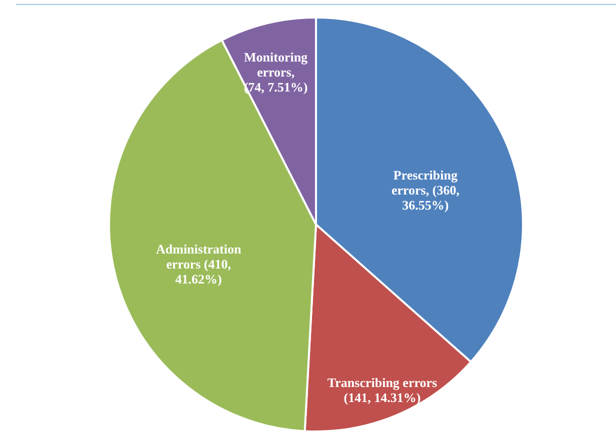  Describe the element at coordinates (382, 390) in the screenshot. I see `slice-label: Transcribing errors (141, 14.31%)` at that location.